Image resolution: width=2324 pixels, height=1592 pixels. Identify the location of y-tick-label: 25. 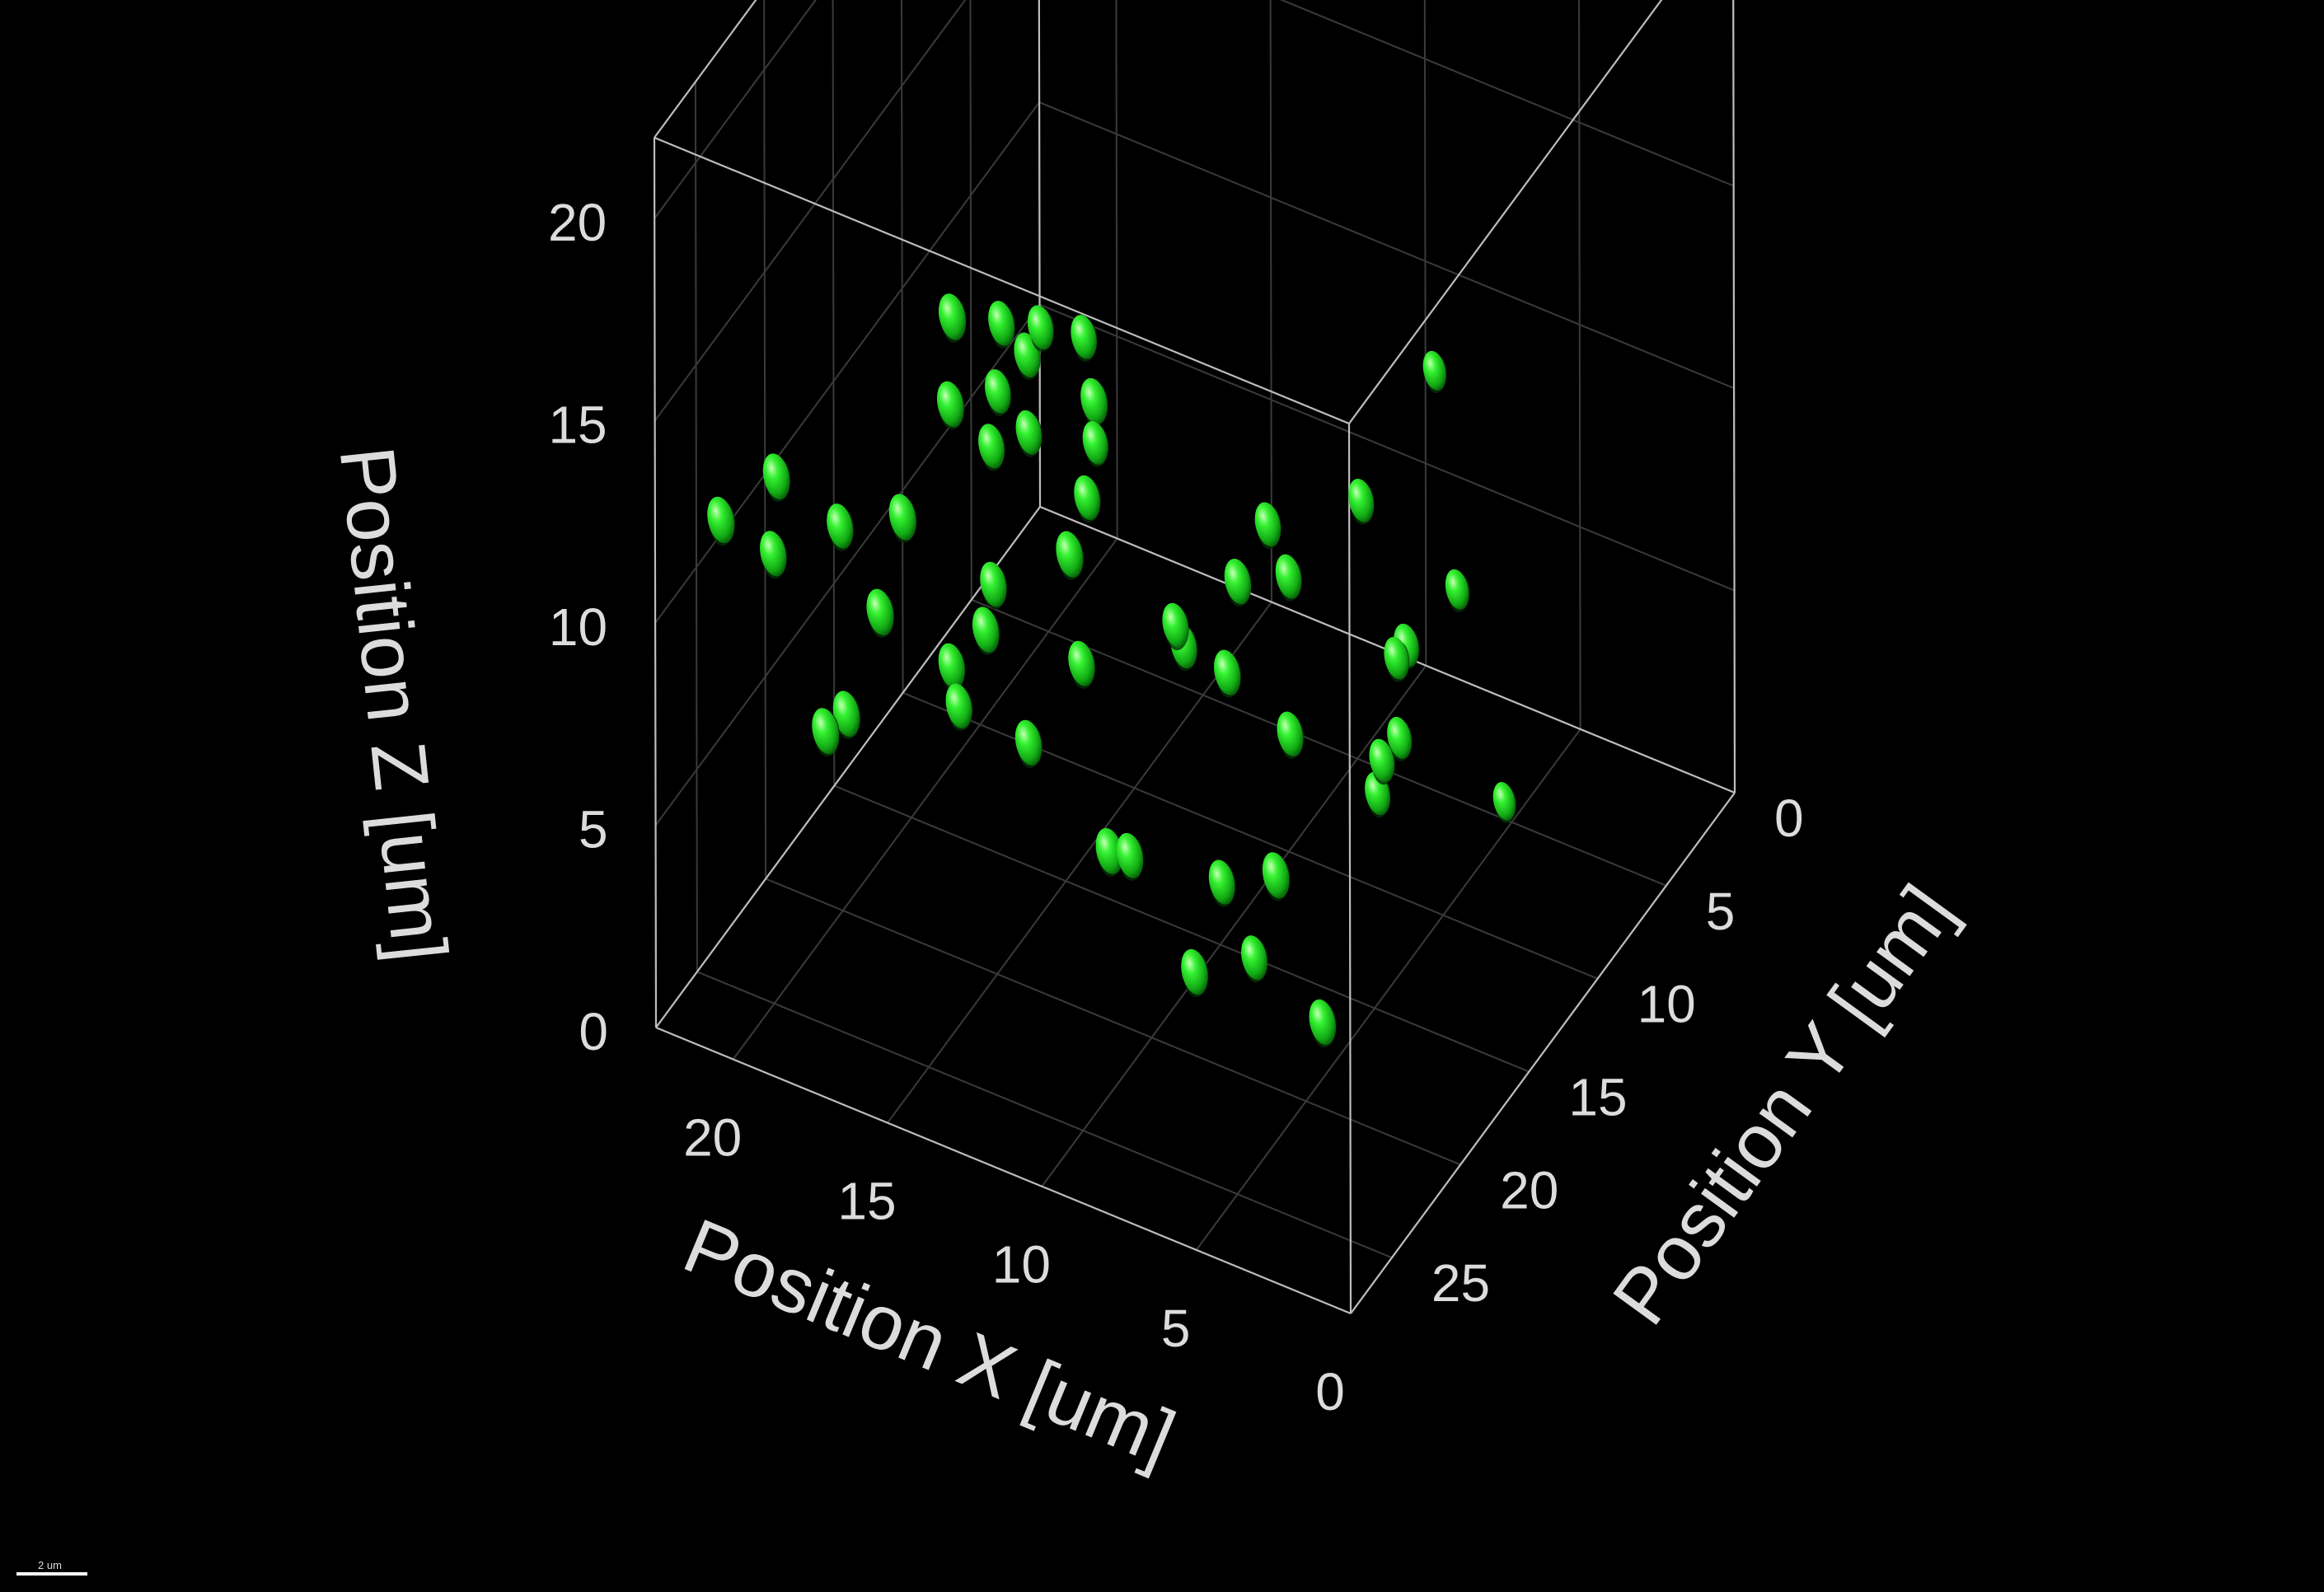
(1460, 1283).